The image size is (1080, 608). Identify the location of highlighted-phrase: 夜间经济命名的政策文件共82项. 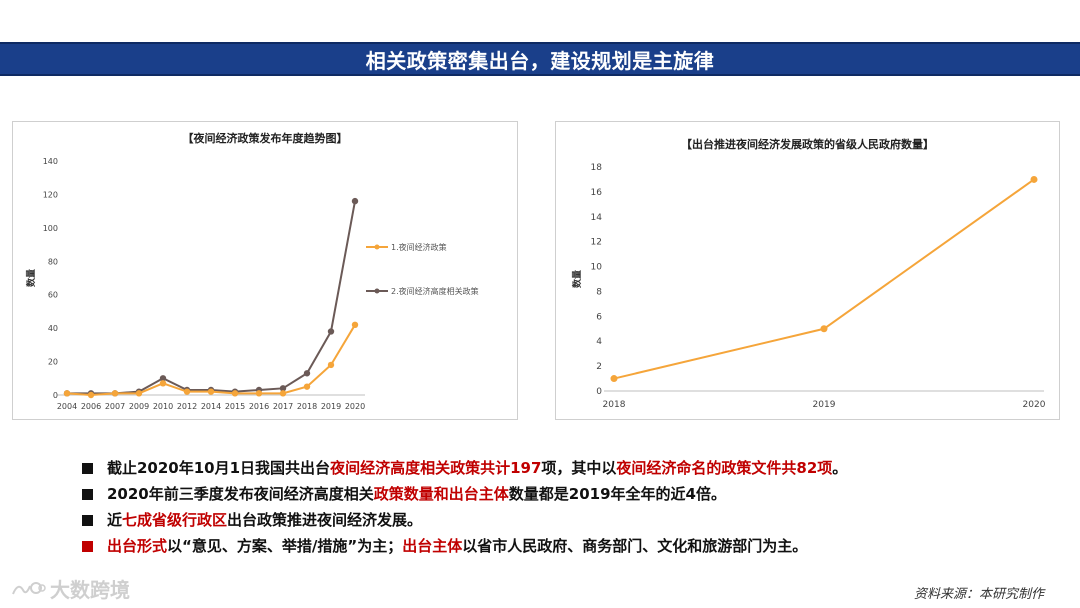
(724, 468).